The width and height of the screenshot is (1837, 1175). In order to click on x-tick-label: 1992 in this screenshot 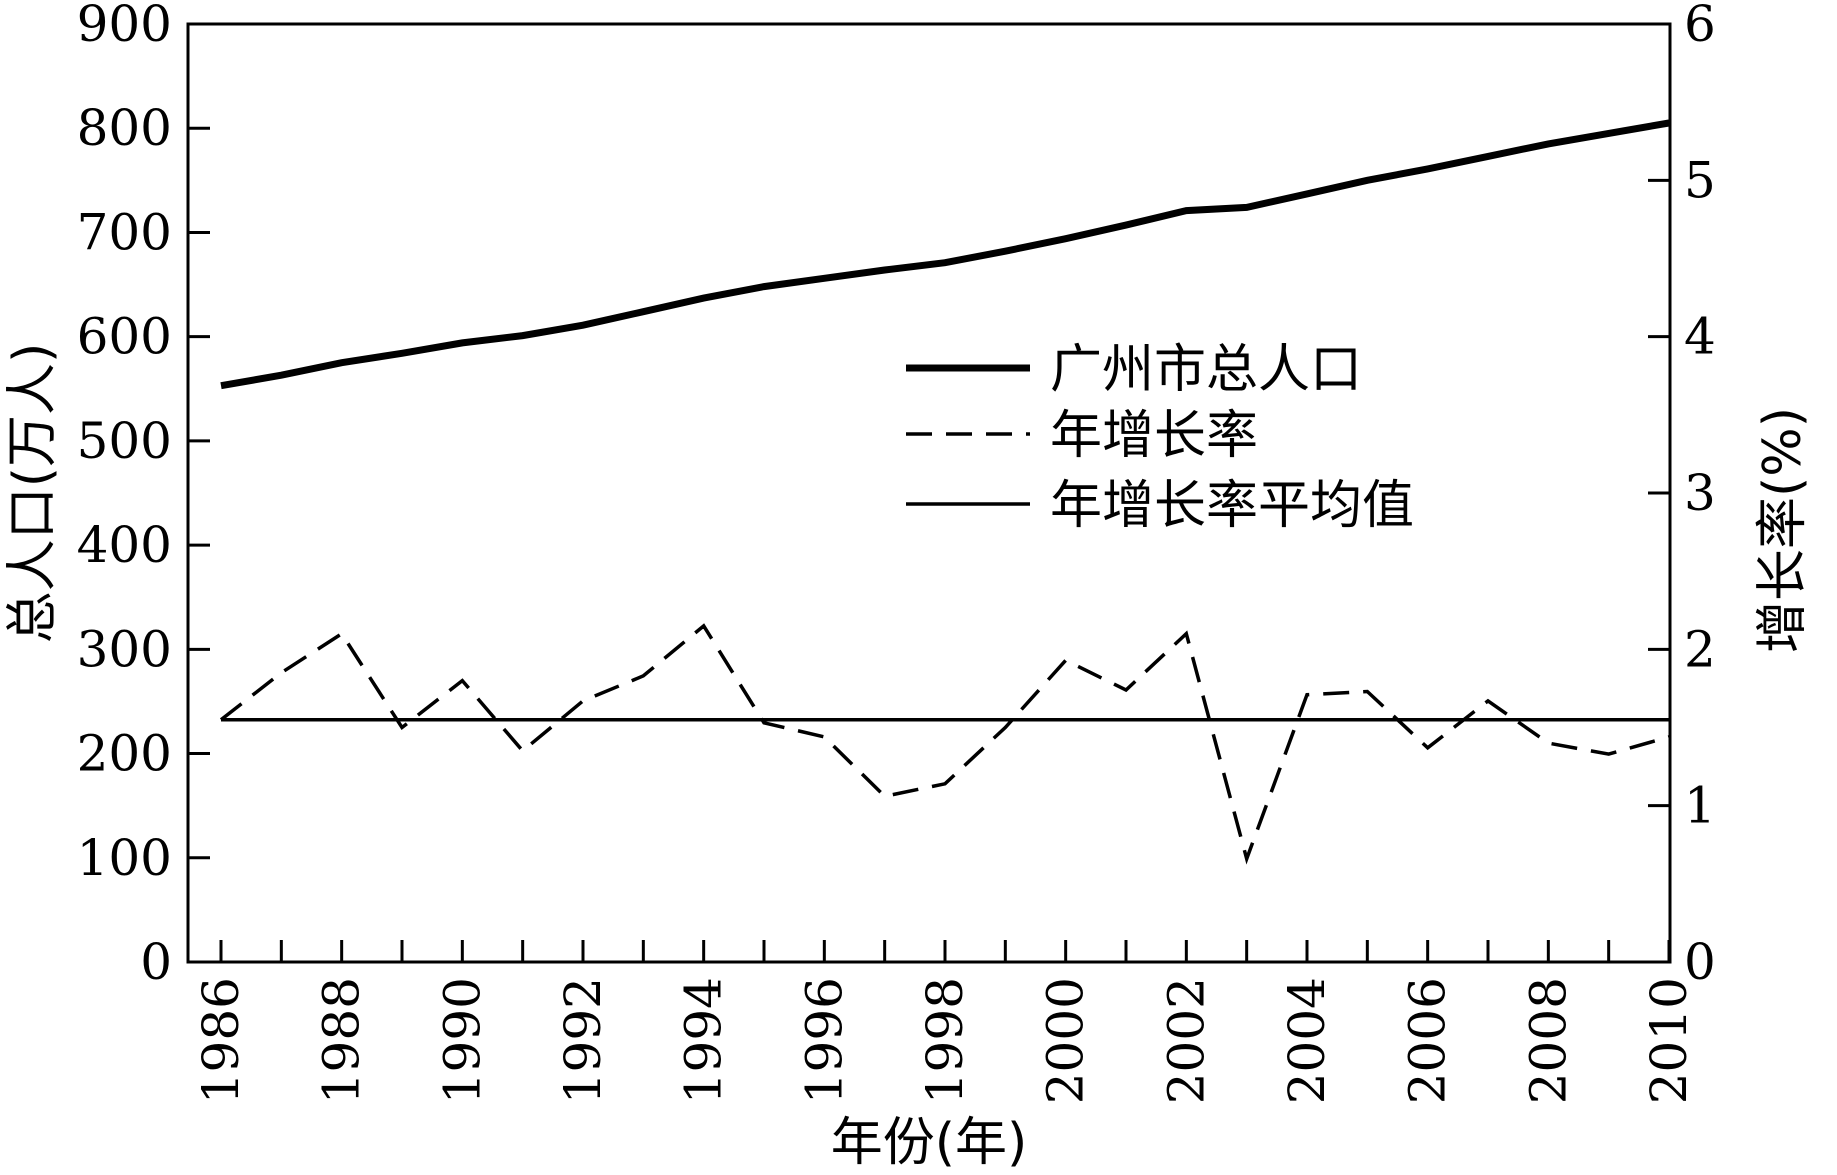, I will do `click(583, 1040)`.